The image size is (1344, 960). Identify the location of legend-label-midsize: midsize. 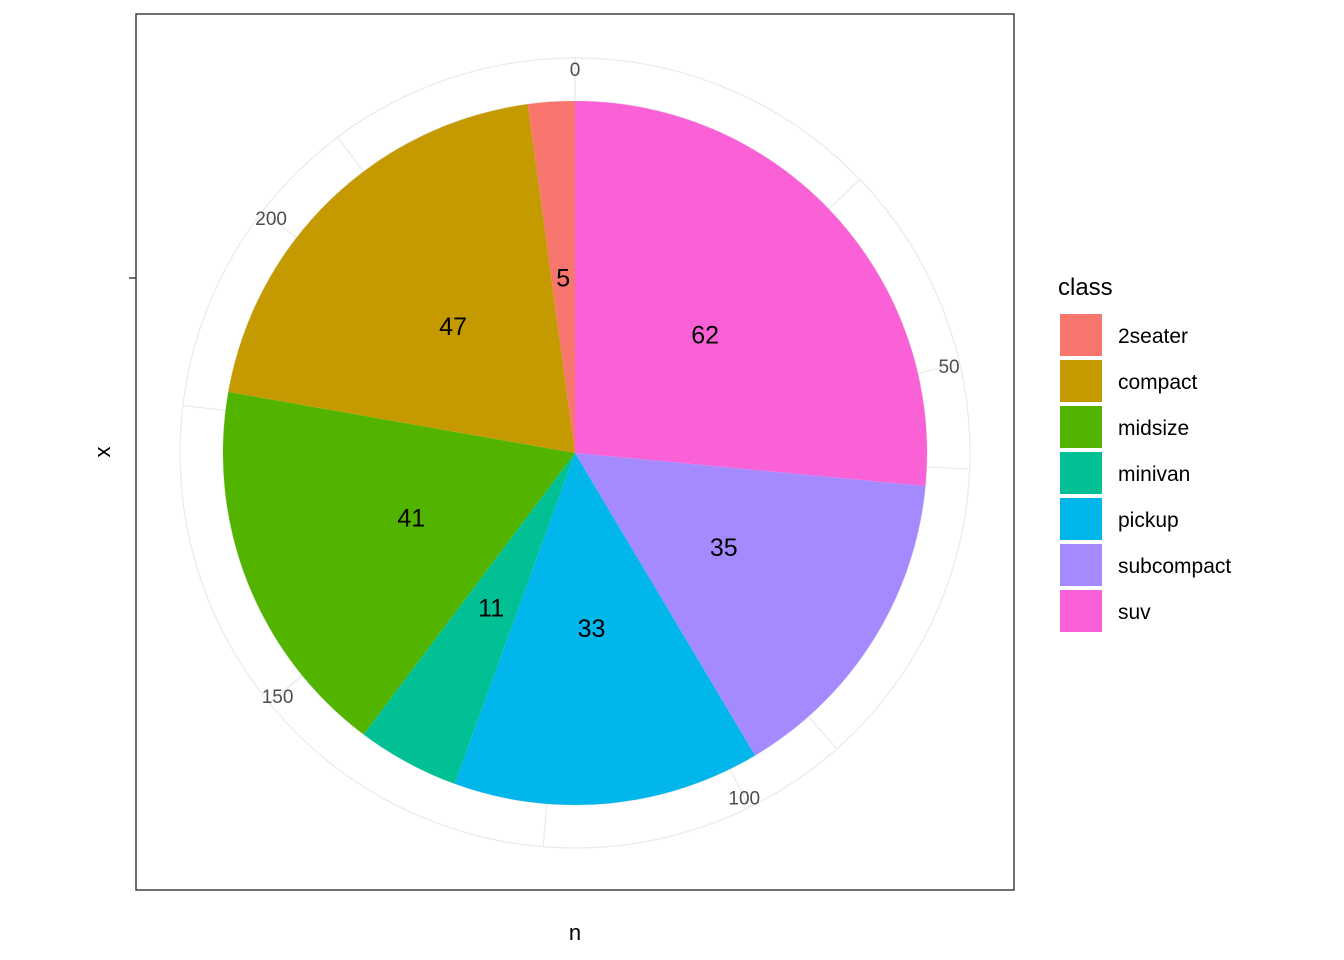
(1153, 428).